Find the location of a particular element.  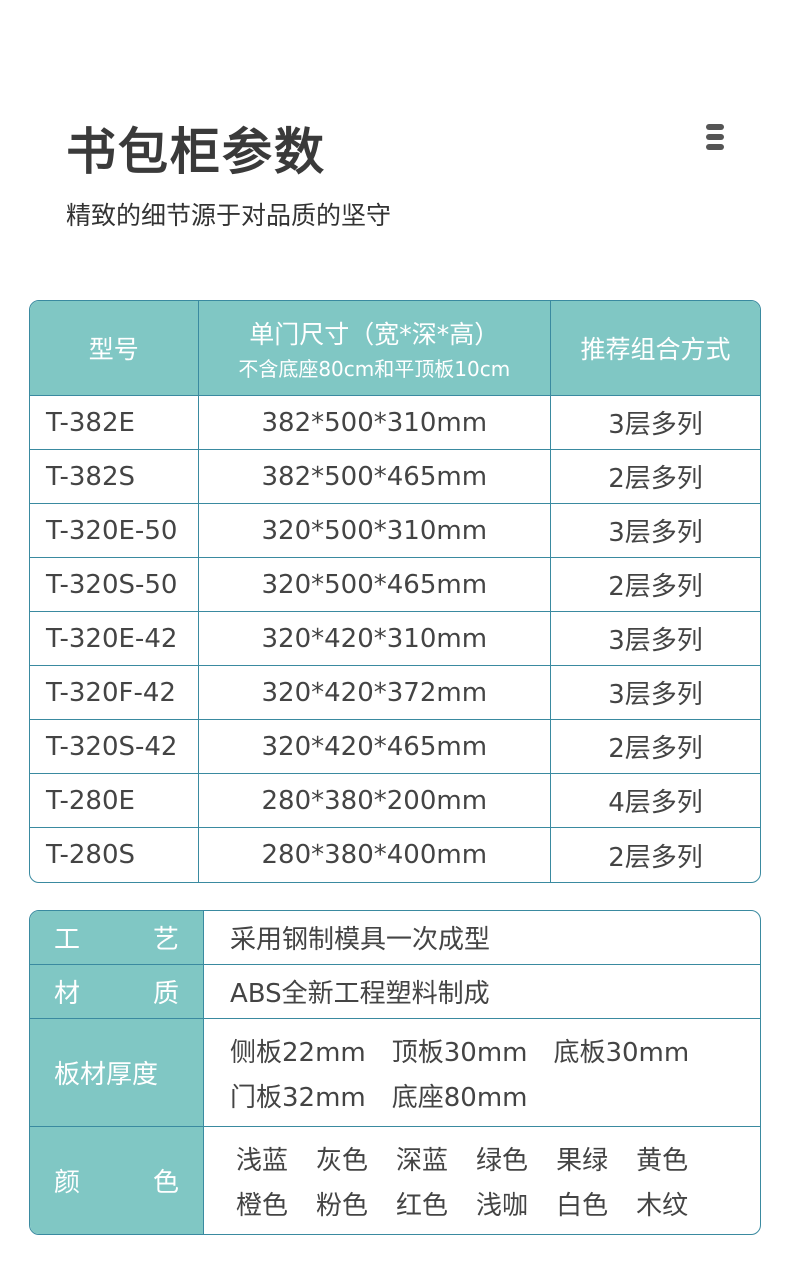

cell-model: T-320F-42 is located at coordinates (114, 693).